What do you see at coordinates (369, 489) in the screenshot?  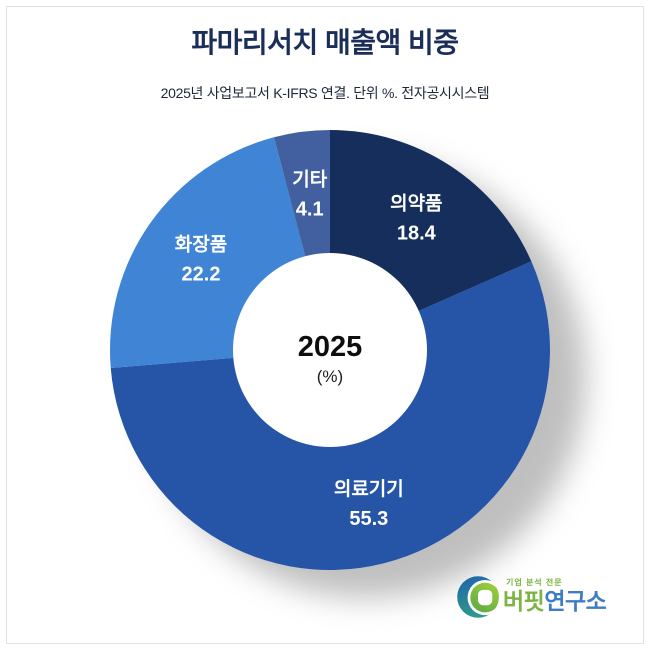 I see `slice-label: 의료기기` at bounding box center [369, 489].